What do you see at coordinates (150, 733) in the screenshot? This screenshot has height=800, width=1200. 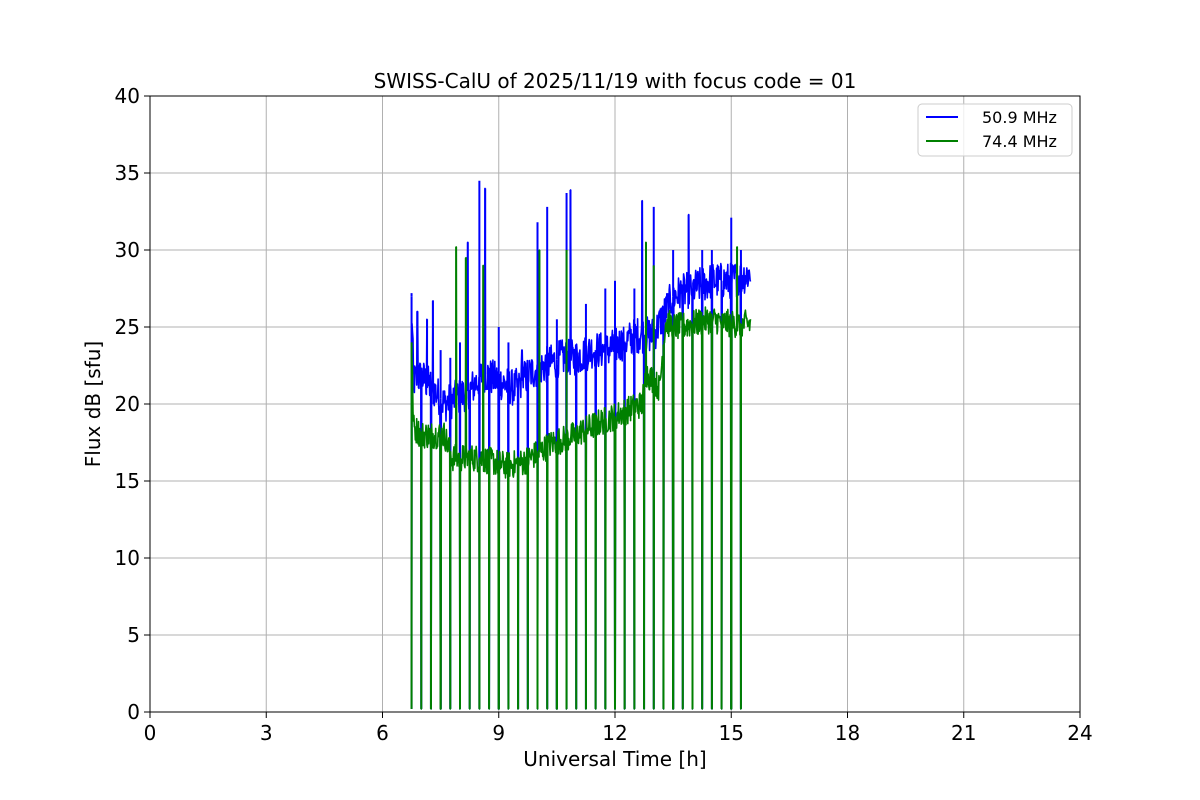 I see `x-tick-label: 0` at bounding box center [150, 733].